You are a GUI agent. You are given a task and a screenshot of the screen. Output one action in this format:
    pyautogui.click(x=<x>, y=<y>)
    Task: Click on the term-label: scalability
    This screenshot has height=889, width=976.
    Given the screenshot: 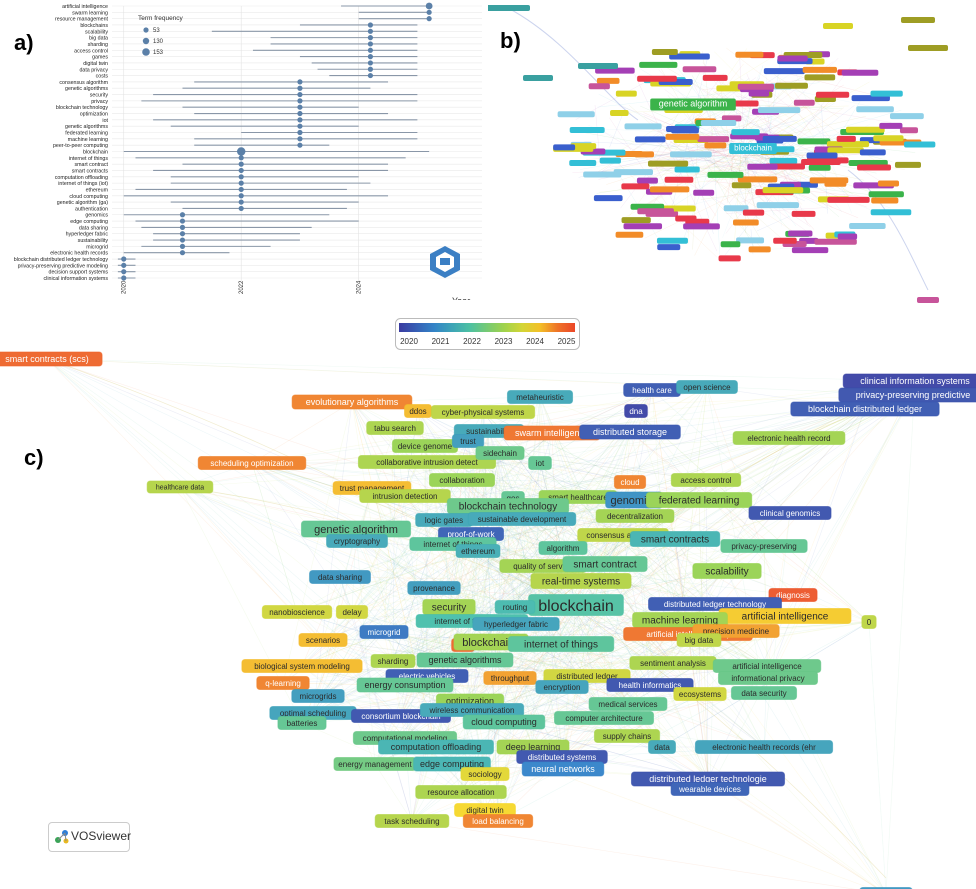 What is the action you would take?
    pyautogui.click(x=96, y=32)
    